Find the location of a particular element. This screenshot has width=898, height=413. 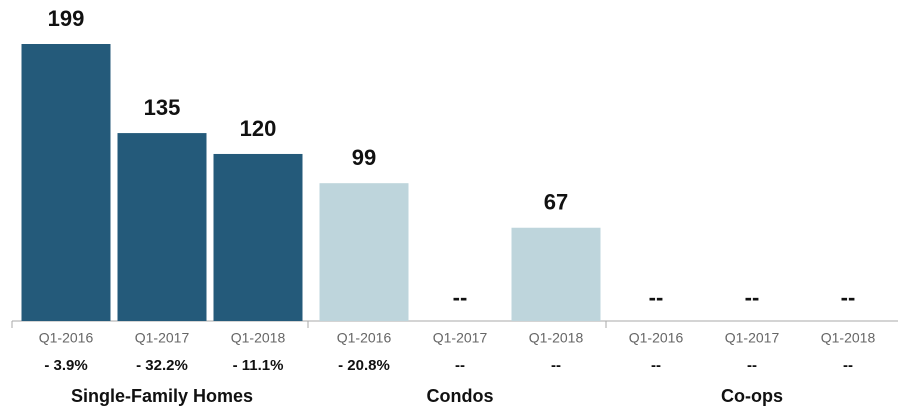

change-label: - 11.1% is located at coordinates (258, 365).